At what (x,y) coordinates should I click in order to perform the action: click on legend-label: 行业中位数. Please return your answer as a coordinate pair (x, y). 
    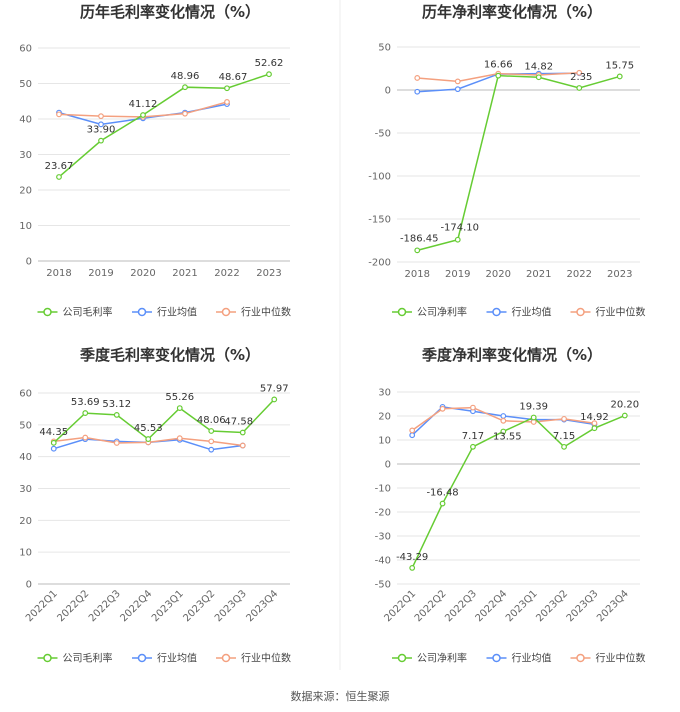
    Looking at the image, I should click on (266, 658).